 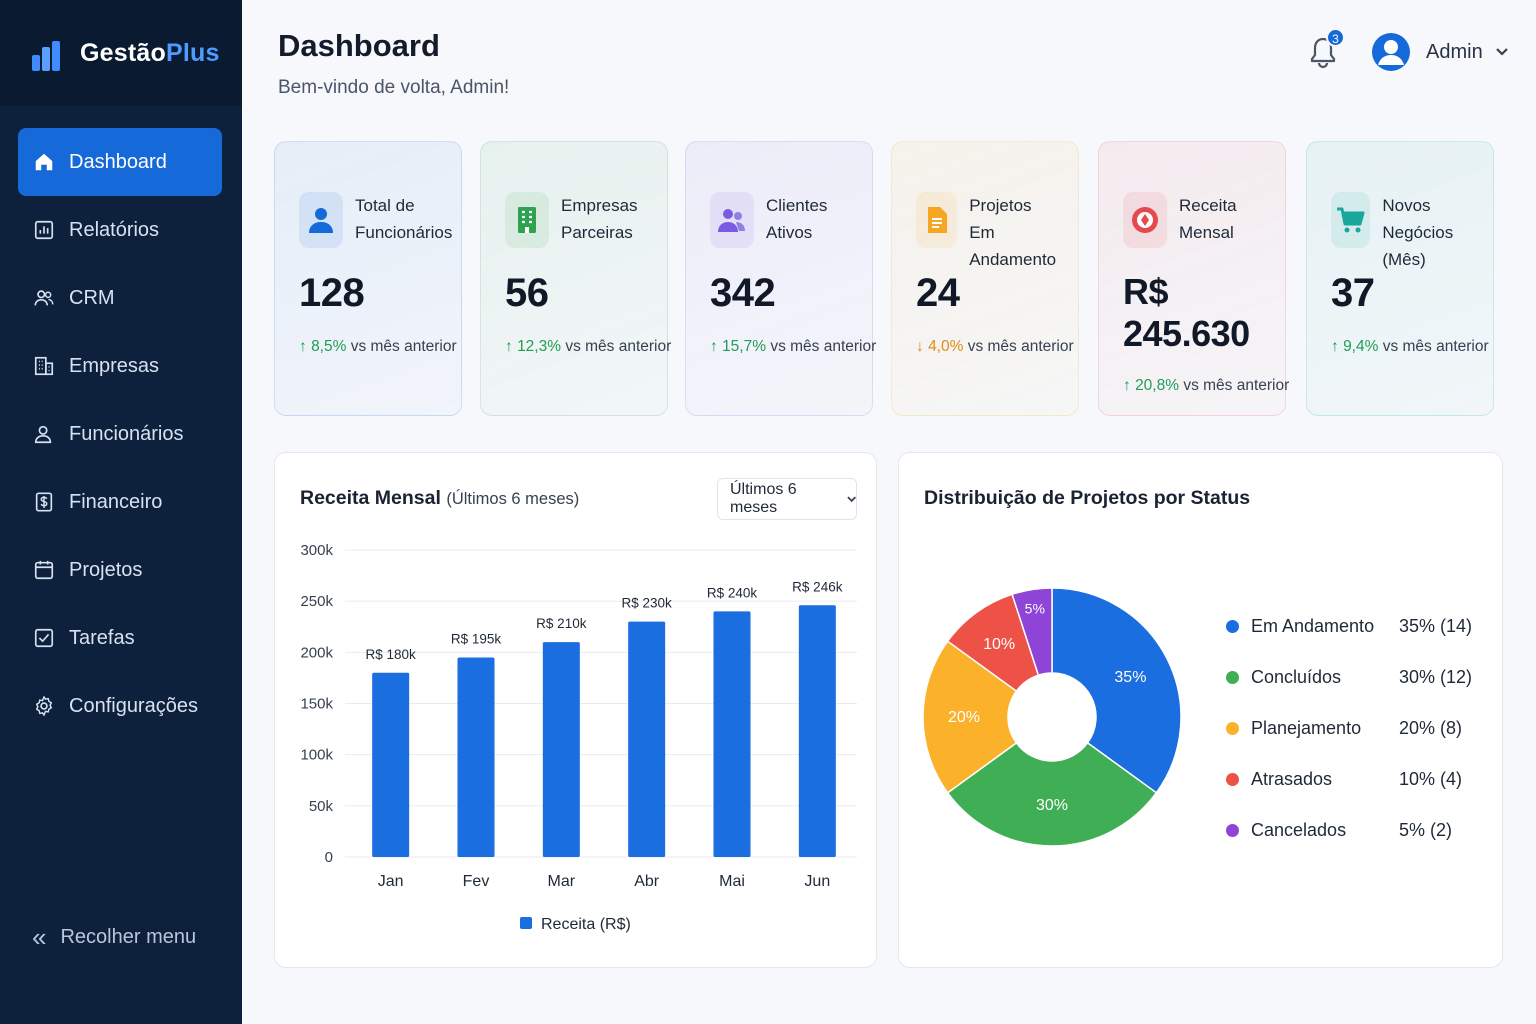 I want to click on legend-item: Planejamento 20% (8), so click(x=1351, y=728).